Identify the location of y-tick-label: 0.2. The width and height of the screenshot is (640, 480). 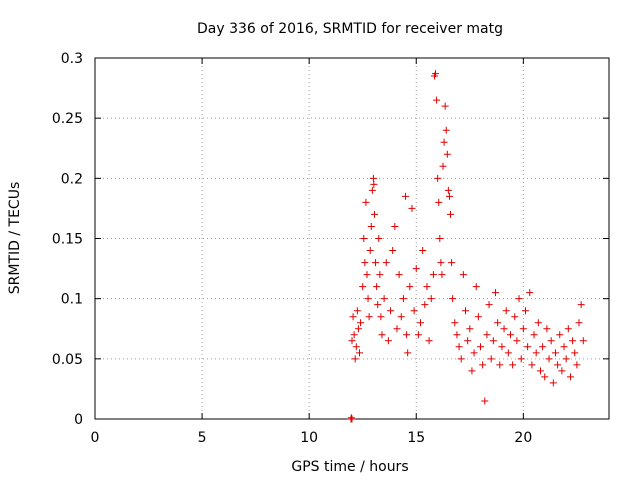
(72, 179).